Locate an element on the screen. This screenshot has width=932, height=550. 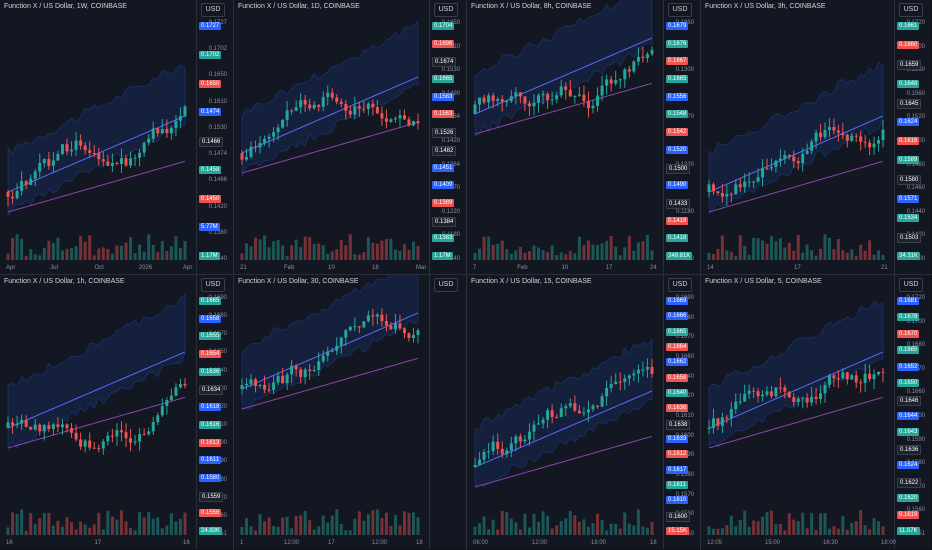
moving-average-line is located at coordinates (563, 429).